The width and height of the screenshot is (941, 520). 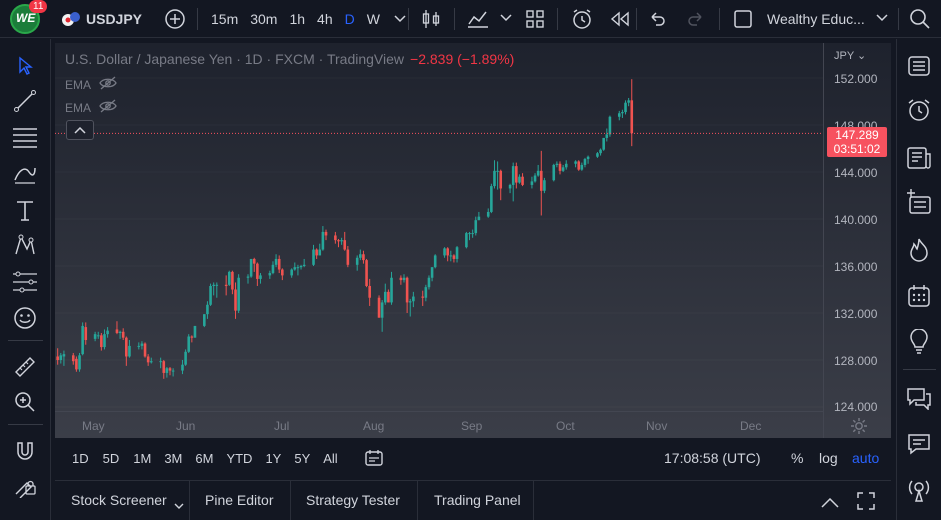 I want to click on zoom-in-icon, so click(x=25, y=402).